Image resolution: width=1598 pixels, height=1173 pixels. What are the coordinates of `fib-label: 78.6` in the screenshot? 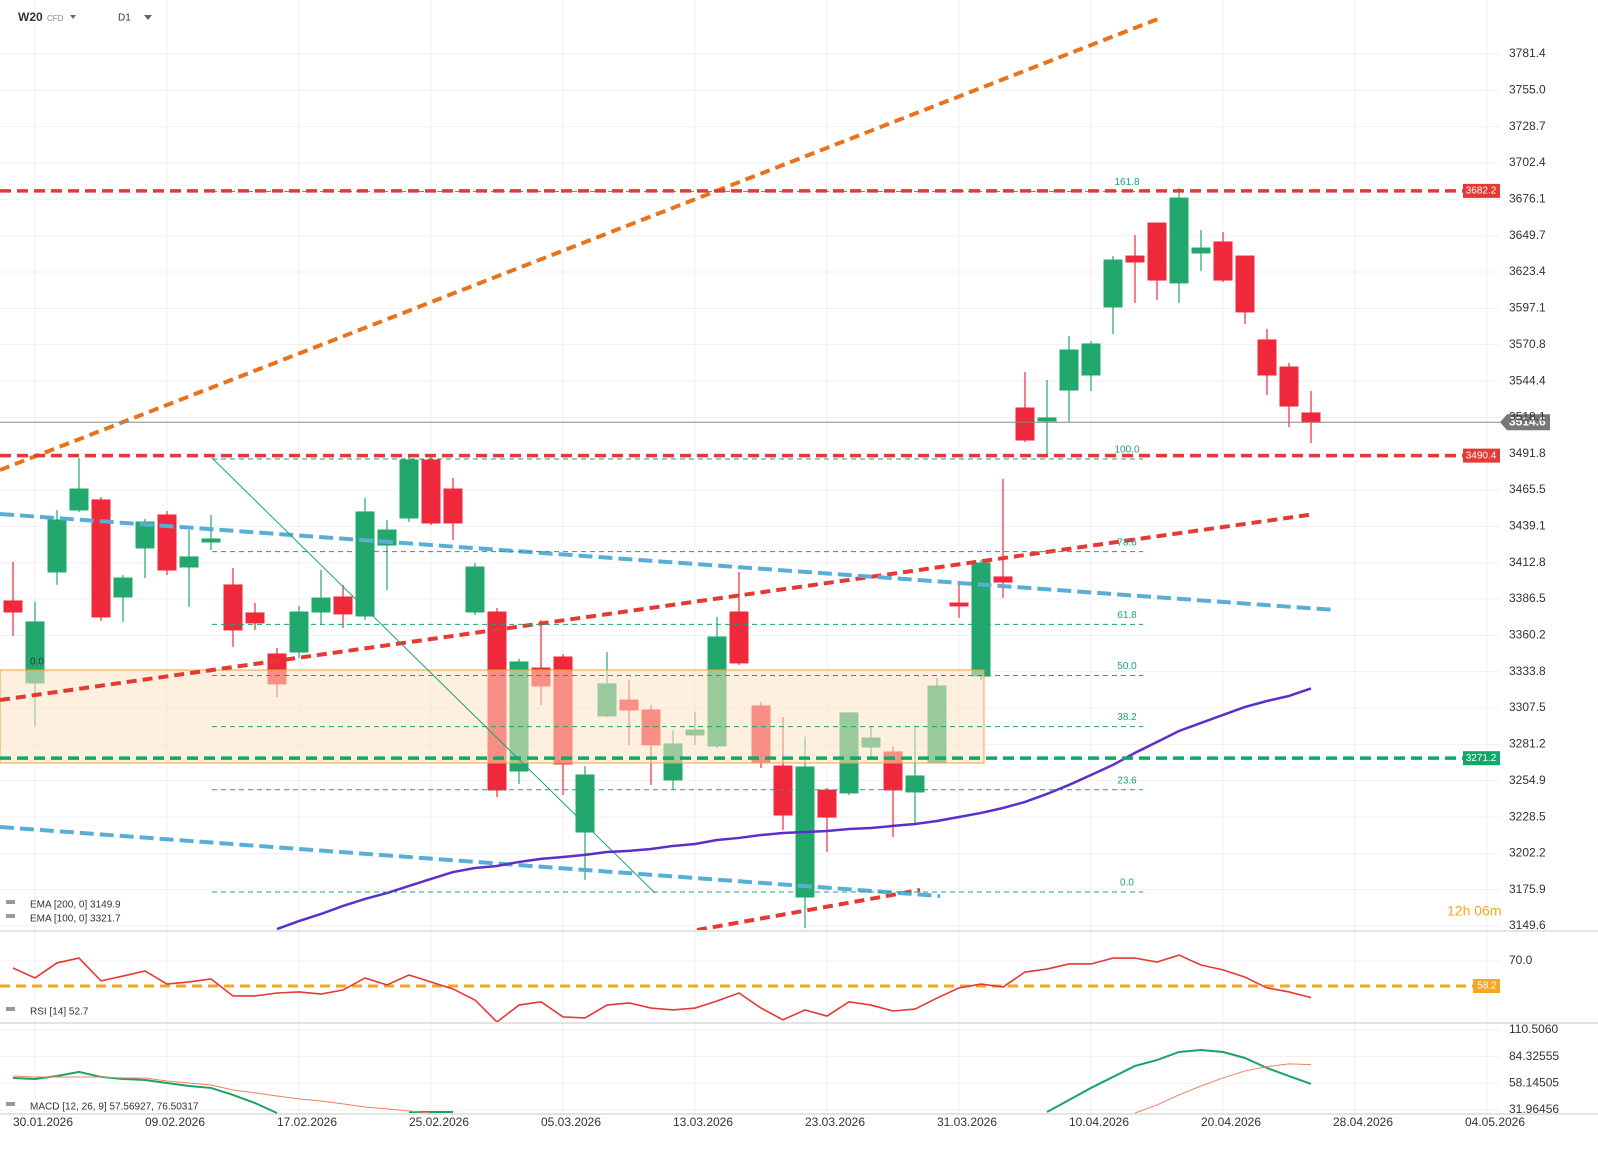 It's located at (1127, 542).